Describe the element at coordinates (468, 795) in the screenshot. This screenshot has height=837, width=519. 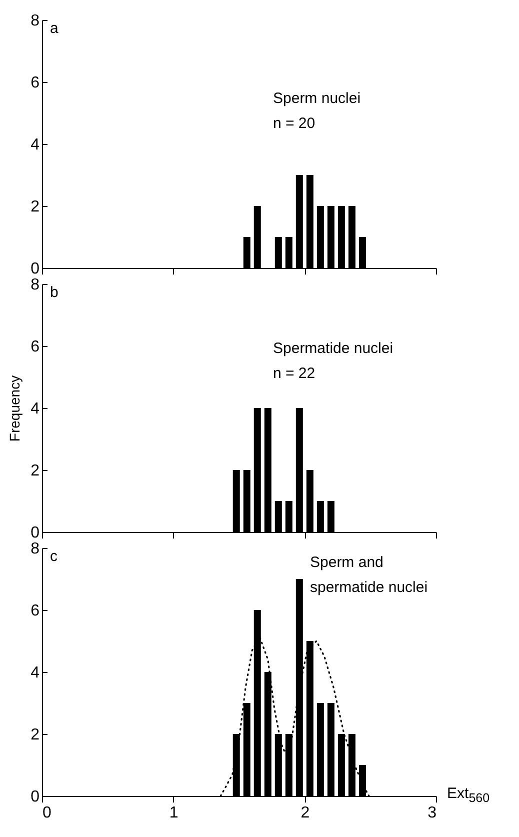
I see `x-axis-title: Ext$_{560}$` at that location.